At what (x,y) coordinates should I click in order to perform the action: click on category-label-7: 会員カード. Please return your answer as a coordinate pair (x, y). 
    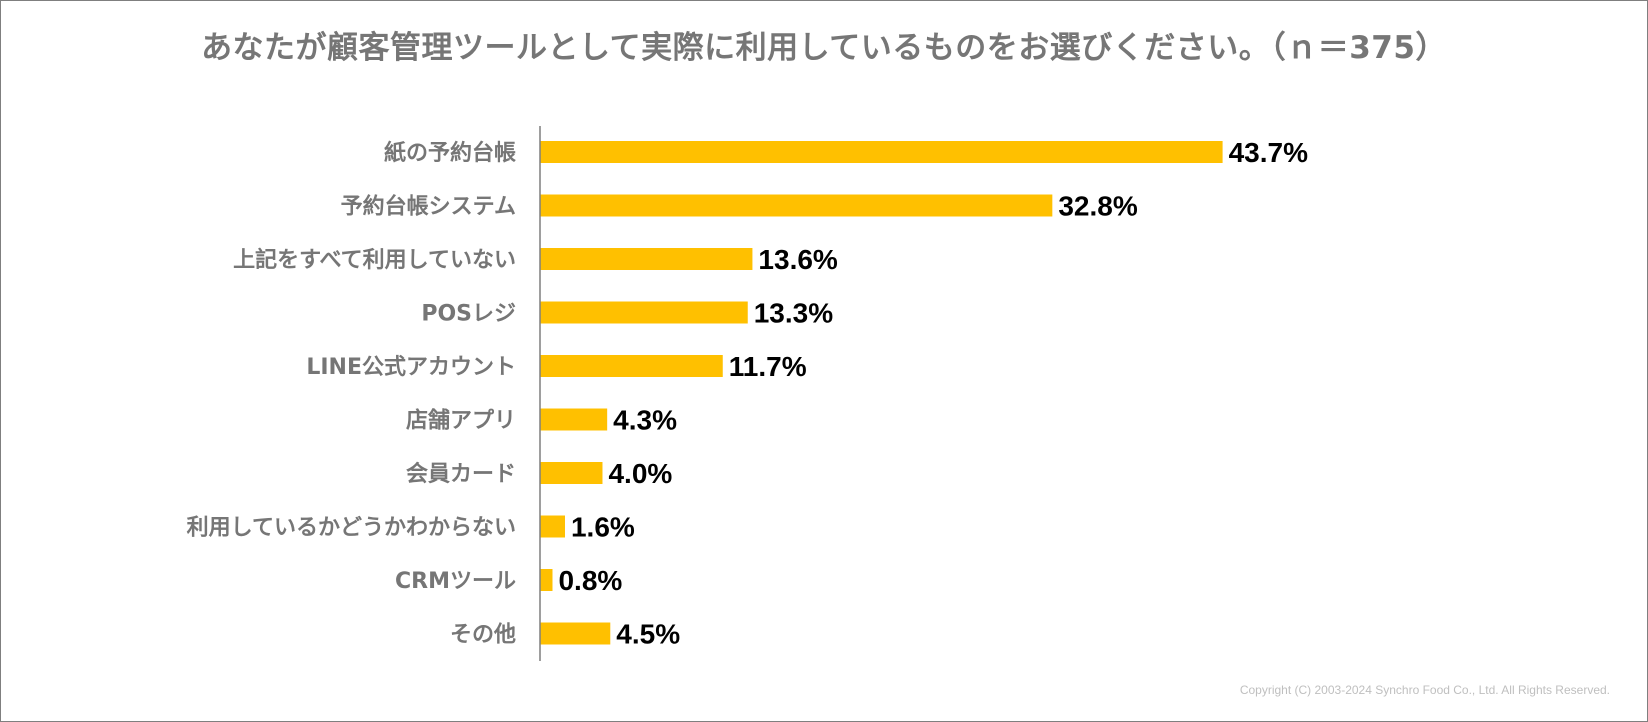
    Looking at the image, I should click on (461, 474).